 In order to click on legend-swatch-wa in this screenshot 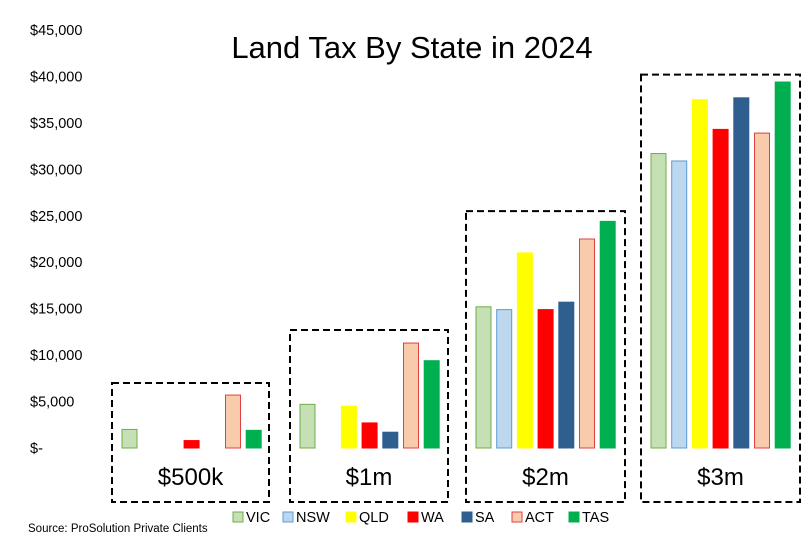, I will do `click(413, 517)`.